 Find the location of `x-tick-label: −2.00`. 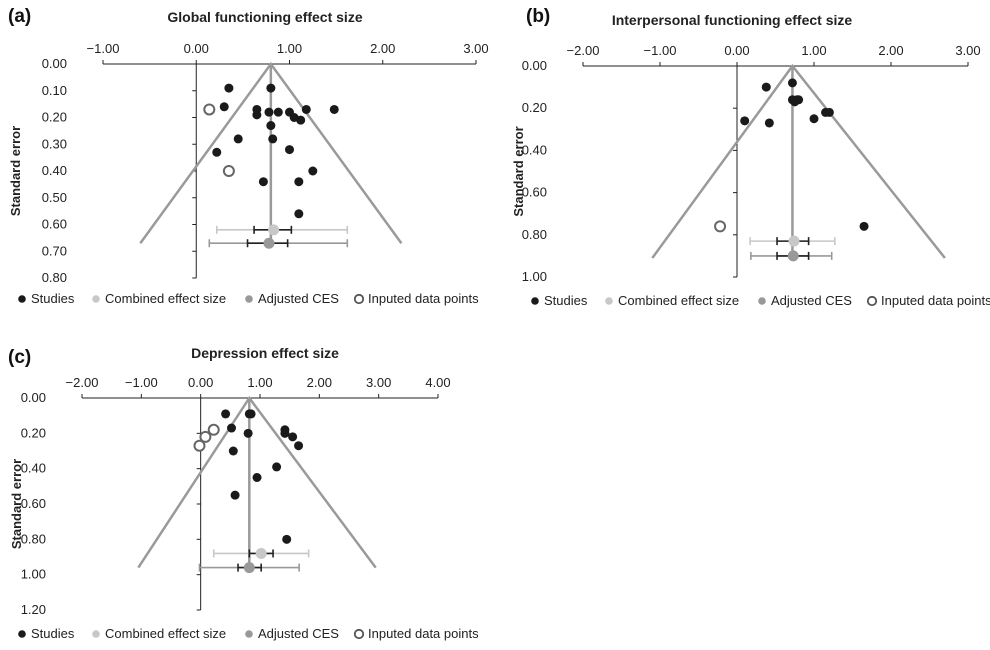

x-tick-label: −2.00 is located at coordinates (82, 382).